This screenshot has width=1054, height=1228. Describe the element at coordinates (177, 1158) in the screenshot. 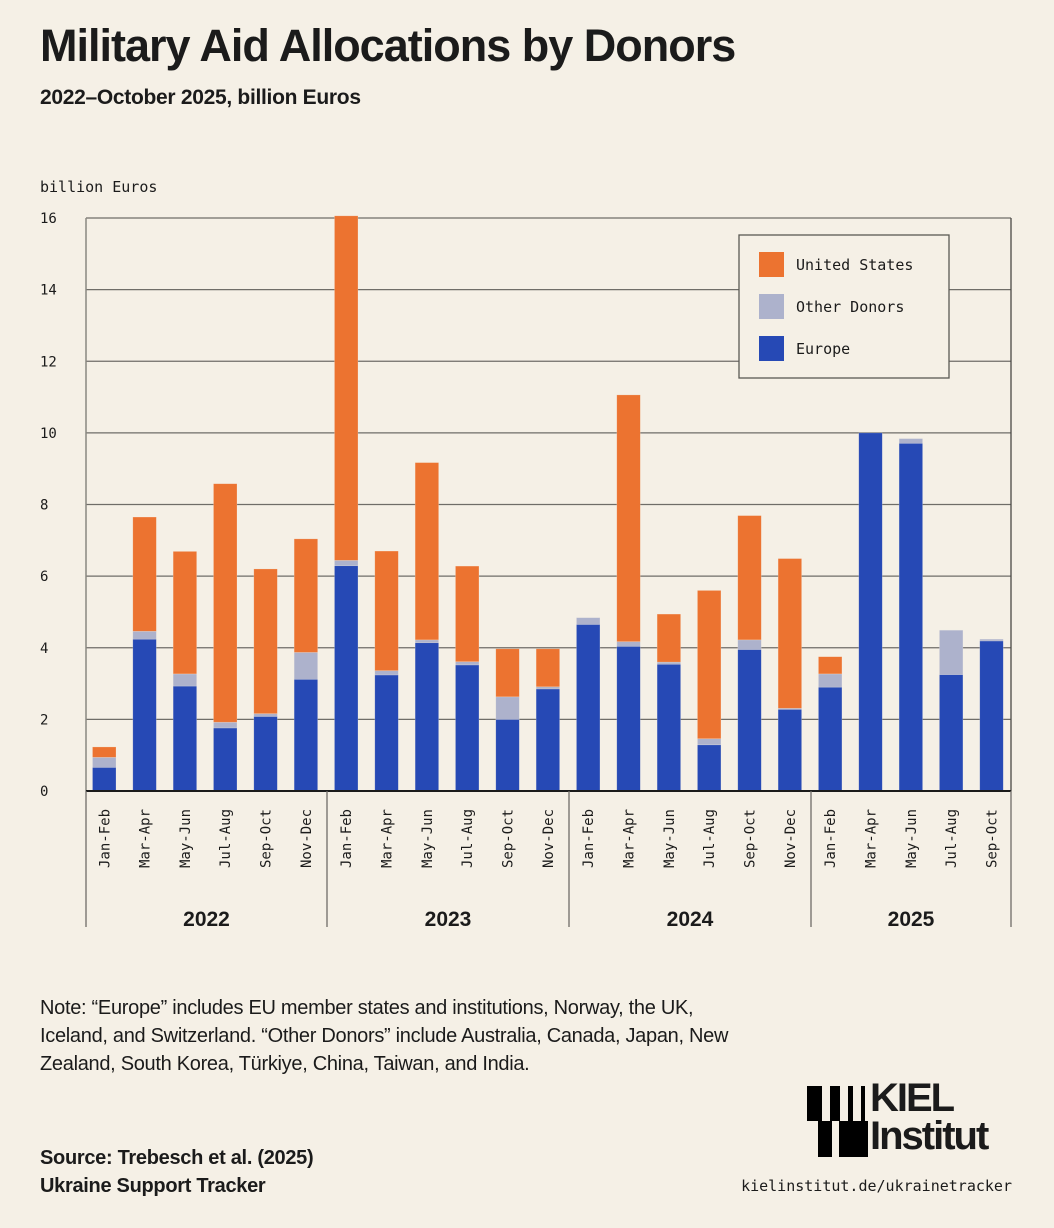

I see `source-line: Source: Trebesch et al. (2025)` at that location.